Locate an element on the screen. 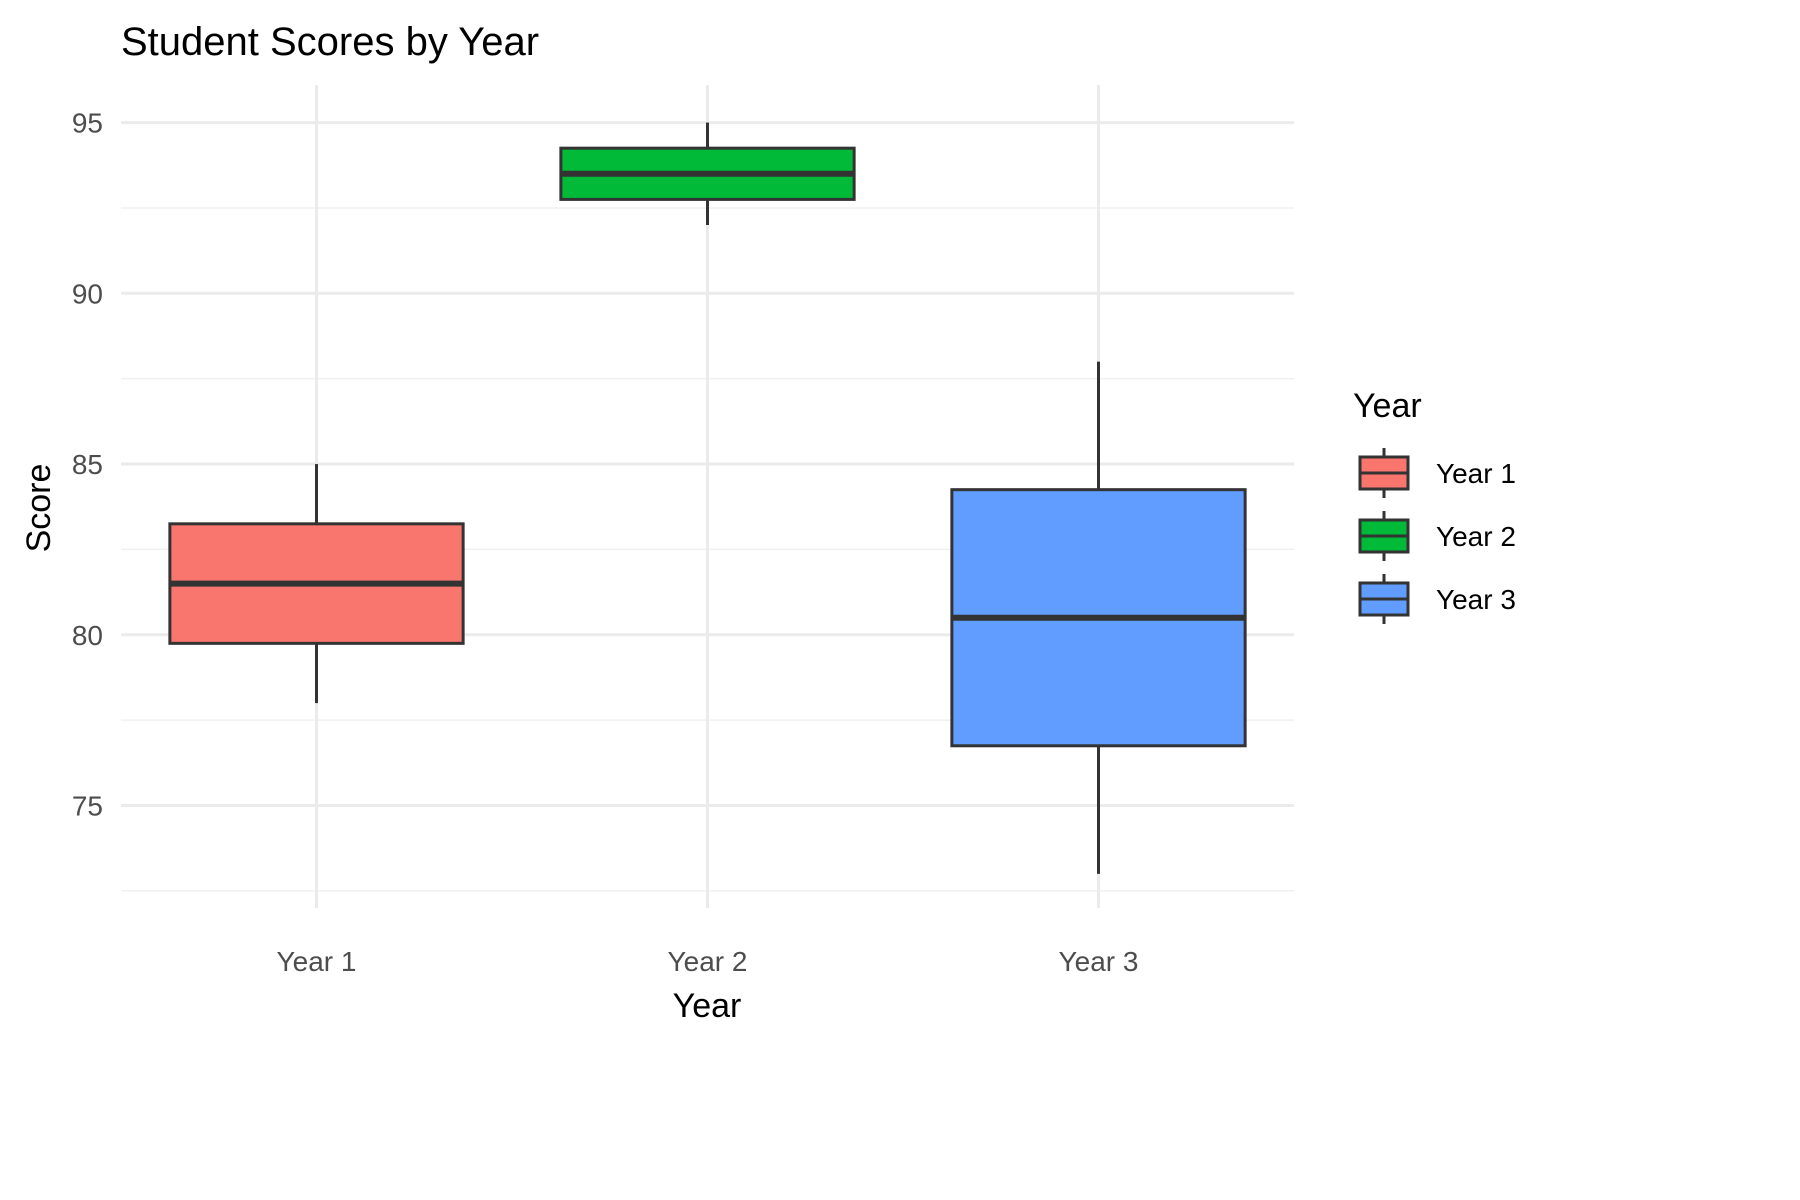 The height and width of the screenshot is (1200, 1800). legend-label: Year 1 is located at coordinates (1476, 473).